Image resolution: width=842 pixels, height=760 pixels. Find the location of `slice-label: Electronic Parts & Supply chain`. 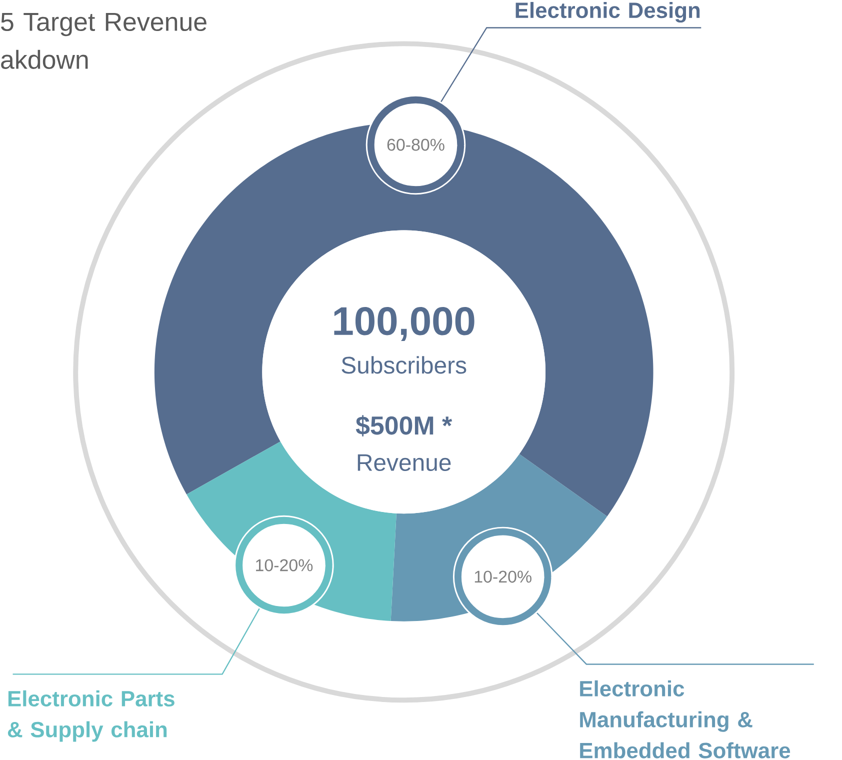

slice-label: Electronic Parts & Supply chain is located at coordinates (91, 716).